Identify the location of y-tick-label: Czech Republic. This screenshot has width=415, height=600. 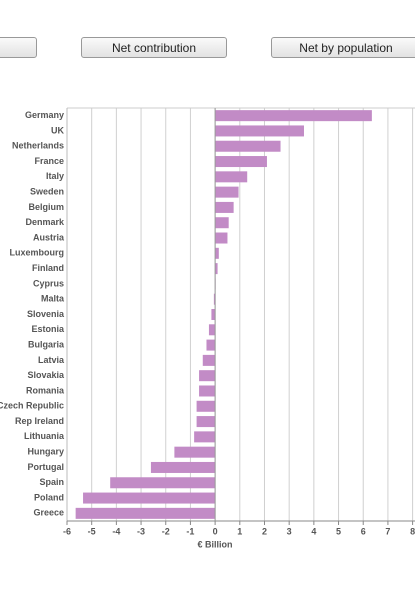
(32, 406).